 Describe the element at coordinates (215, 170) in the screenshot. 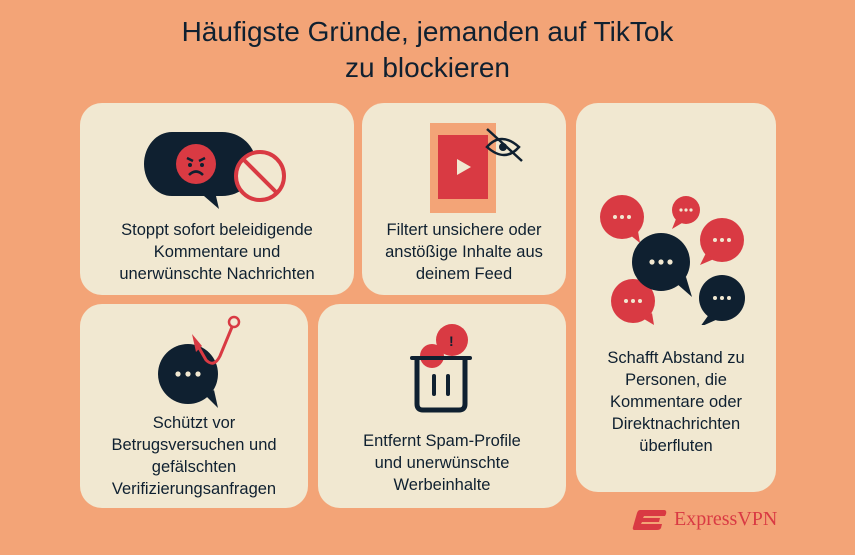

I see `angry-message-blocked-icon` at that location.